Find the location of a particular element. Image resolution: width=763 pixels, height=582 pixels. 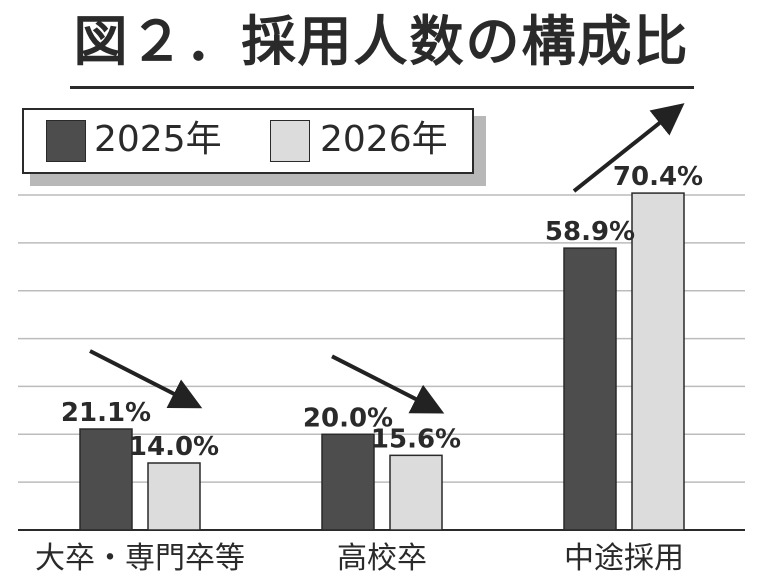

value-label-2025-2: 58.9% is located at coordinates (590, 232).